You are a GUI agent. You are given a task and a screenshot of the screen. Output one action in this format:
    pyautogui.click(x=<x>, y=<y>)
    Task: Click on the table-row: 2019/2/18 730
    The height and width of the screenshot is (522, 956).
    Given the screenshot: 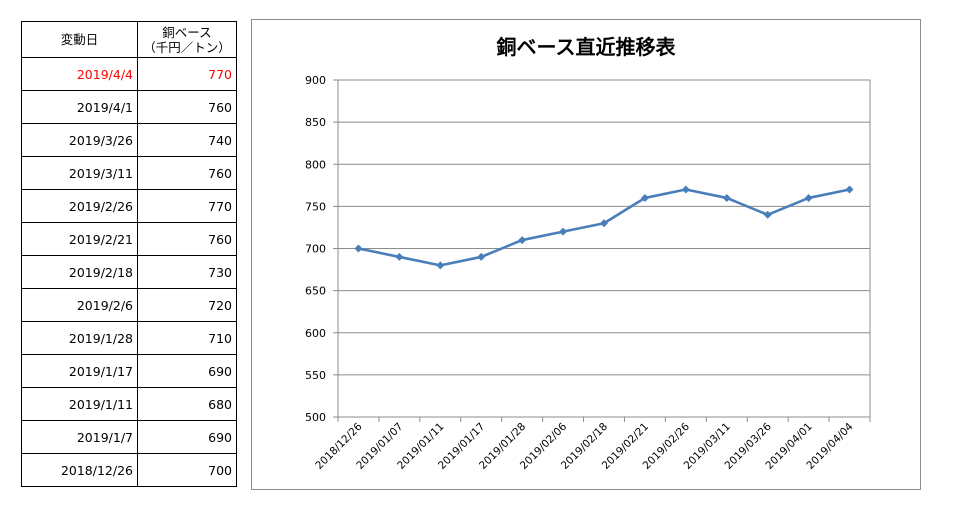 What is the action you would take?
    pyautogui.click(x=129, y=272)
    